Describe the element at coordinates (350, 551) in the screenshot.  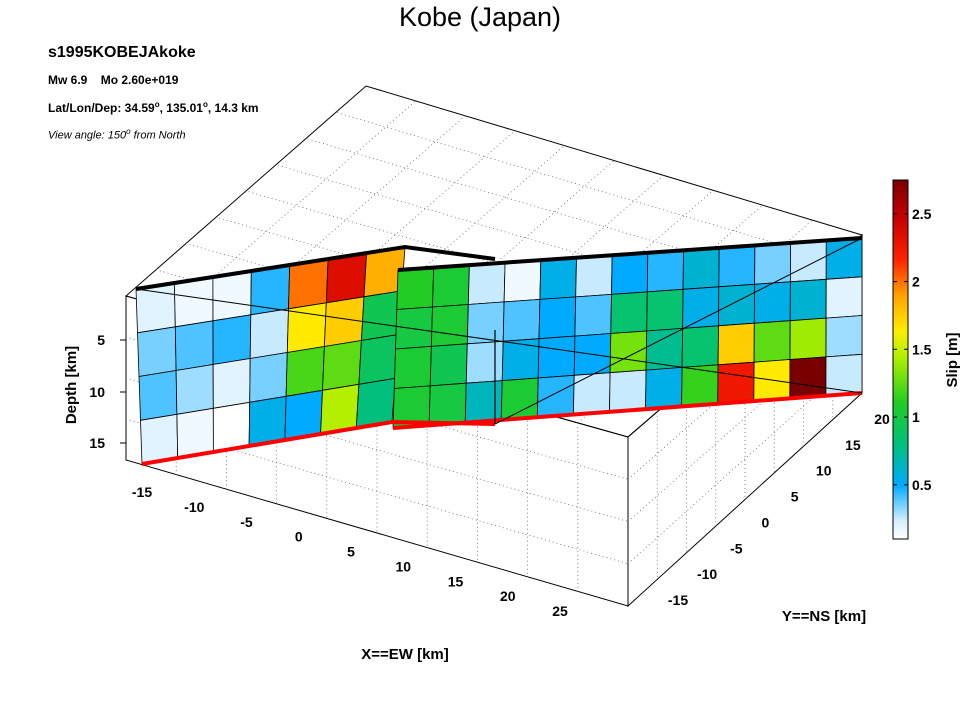
I see `x-axis: -15 -10 -5 0 5 10 15 20 25` at that location.